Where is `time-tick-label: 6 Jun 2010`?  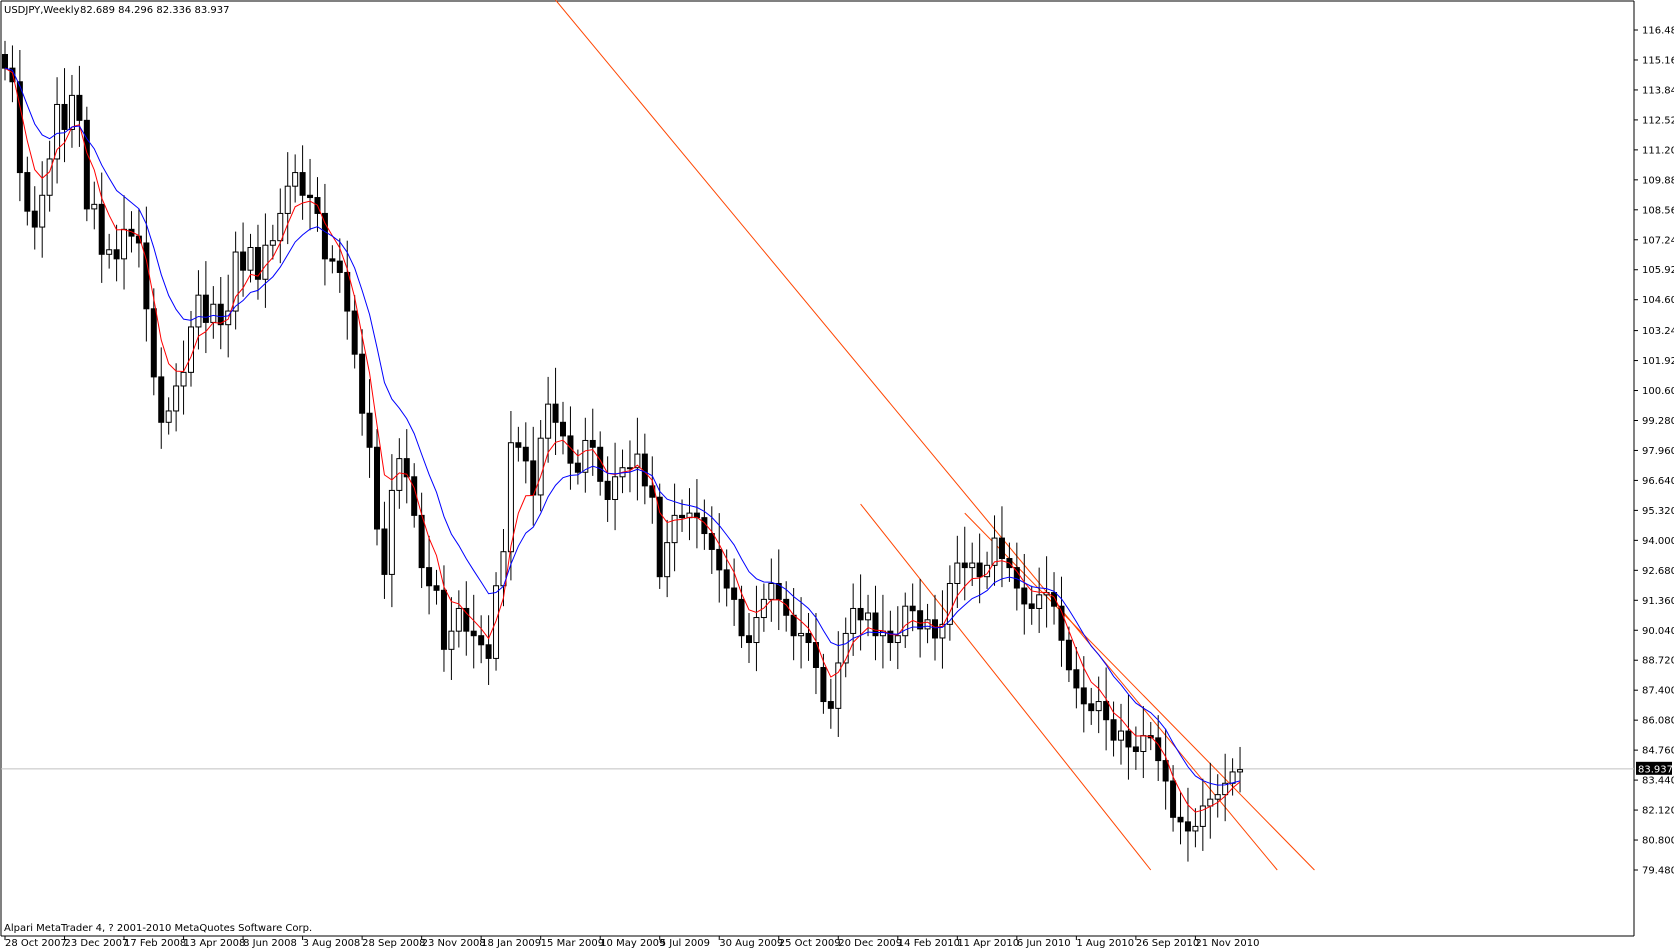 time-tick-label: 6 Jun 2010 is located at coordinates (1044, 943).